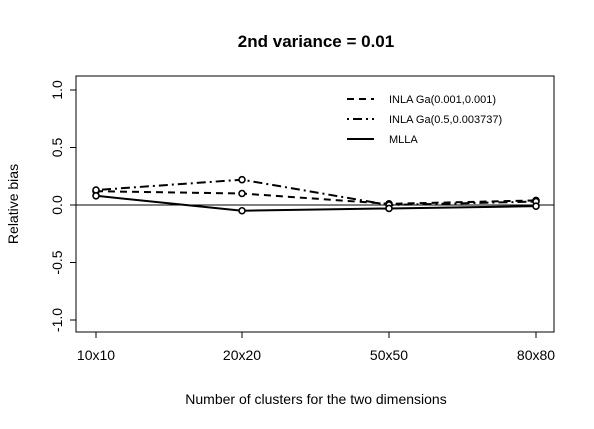 This screenshot has height=429, width=594. What do you see at coordinates (57, 90) in the screenshot?
I see `y-tick-label: 1.0` at bounding box center [57, 90].